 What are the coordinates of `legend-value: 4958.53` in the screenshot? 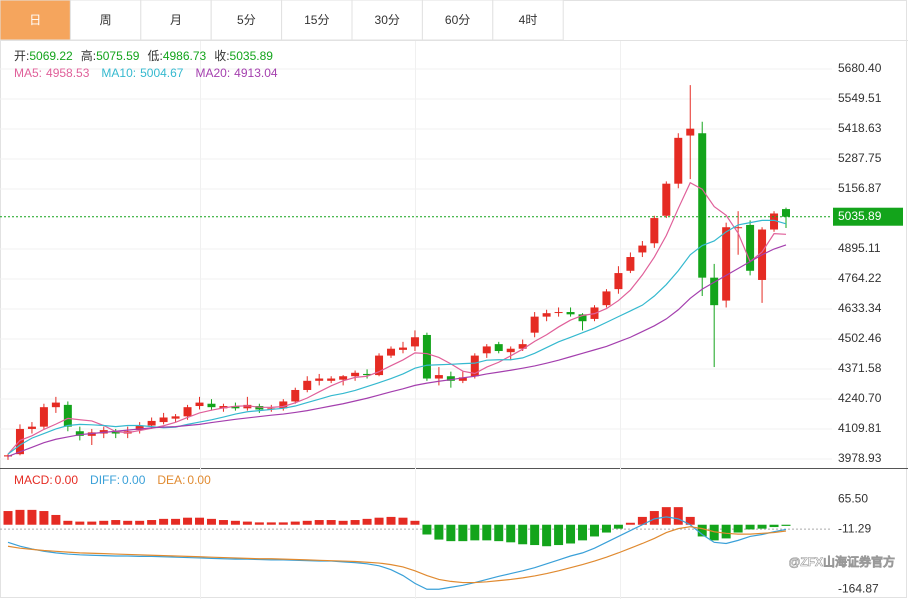 It's located at (68, 73).